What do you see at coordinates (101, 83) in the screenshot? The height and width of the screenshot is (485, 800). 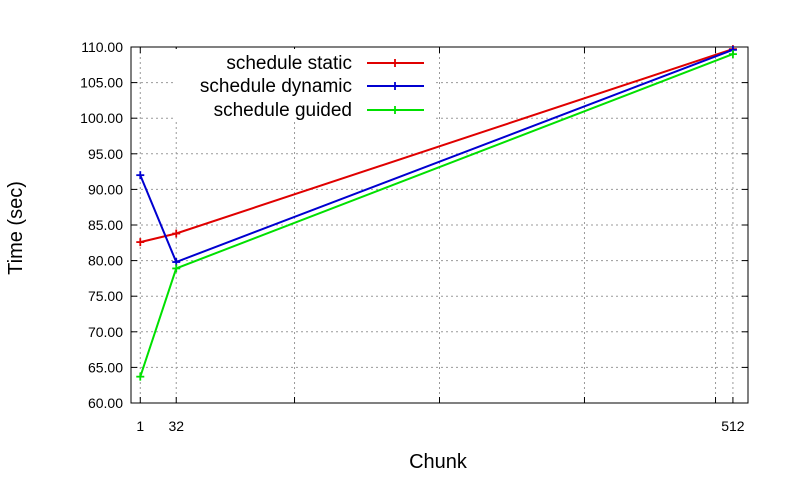 I see `y-tick-label: 105.00` at bounding box center [101, 83].